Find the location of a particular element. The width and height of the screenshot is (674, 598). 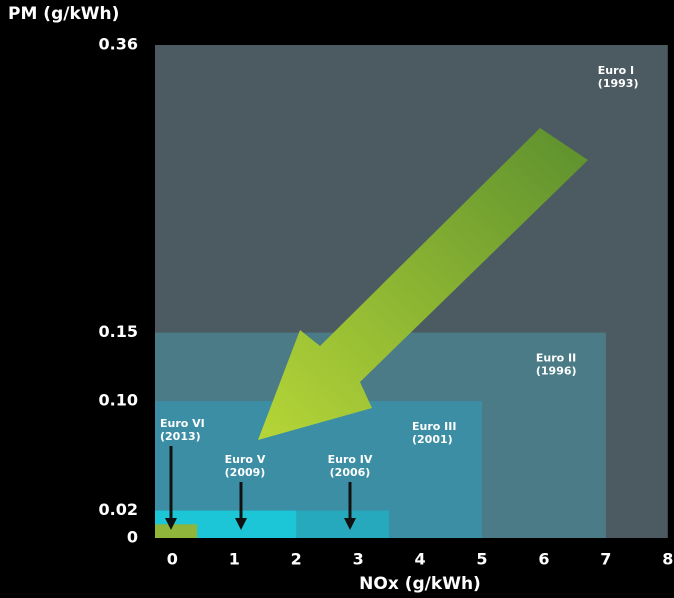

y-tick-label: 0.10 is located at coordinates (118, 400).